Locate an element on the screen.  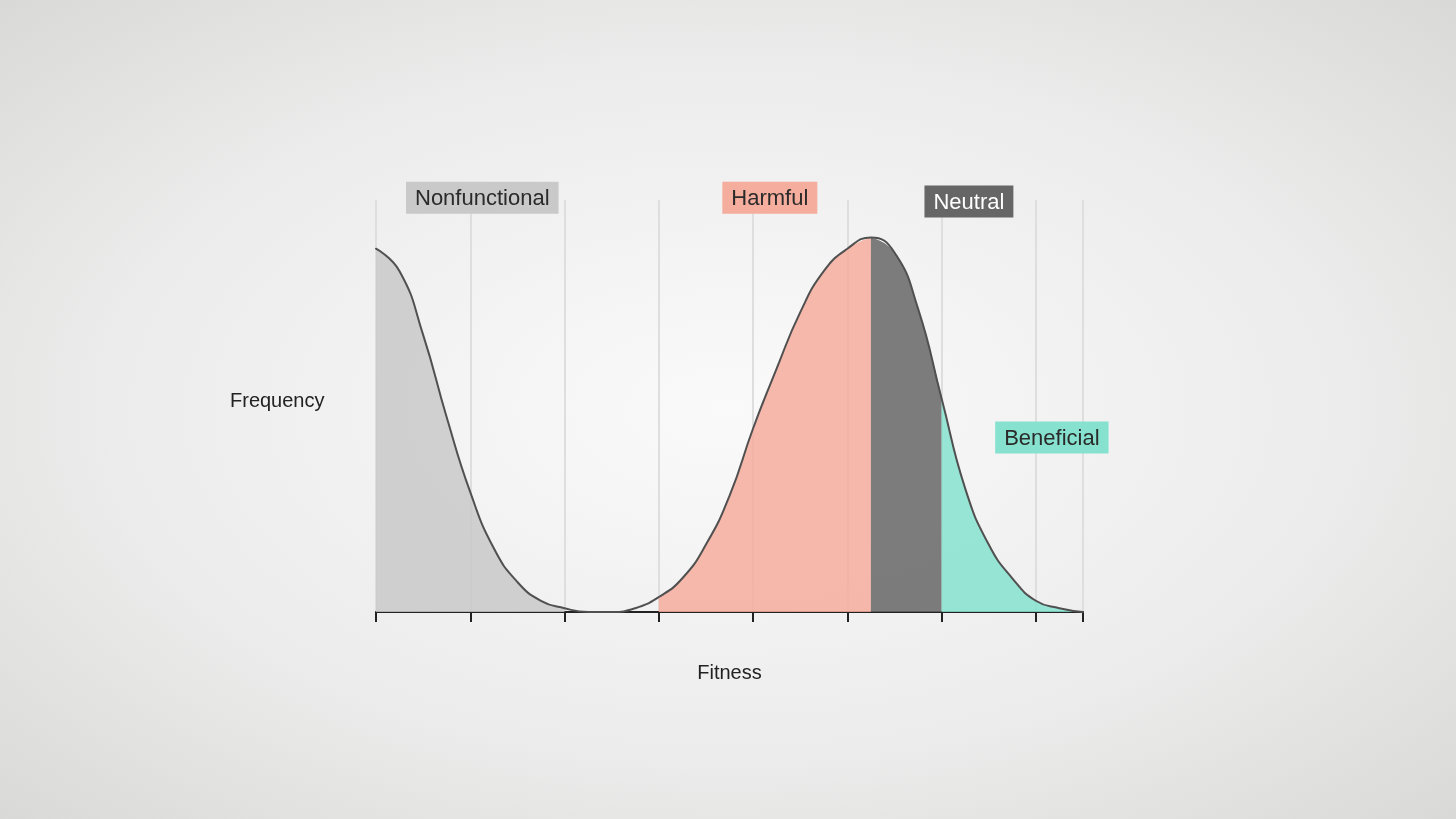
text: Harmful is located at coordinates (770, 198).